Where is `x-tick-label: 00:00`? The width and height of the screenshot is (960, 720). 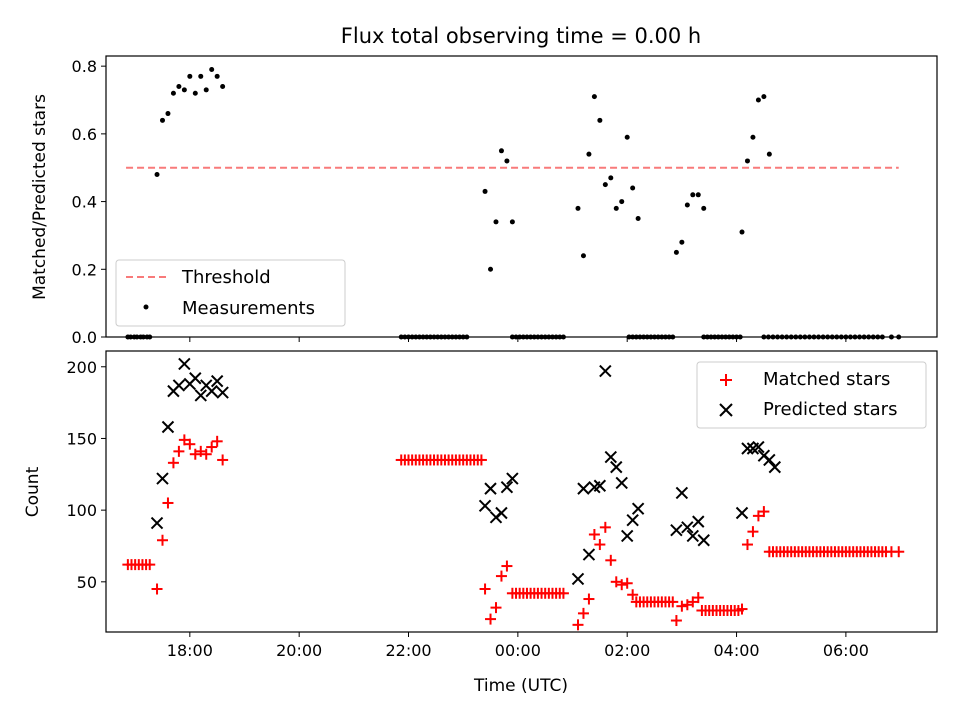
x-tick-label: 00:00 is located at coordinates (518, 650).